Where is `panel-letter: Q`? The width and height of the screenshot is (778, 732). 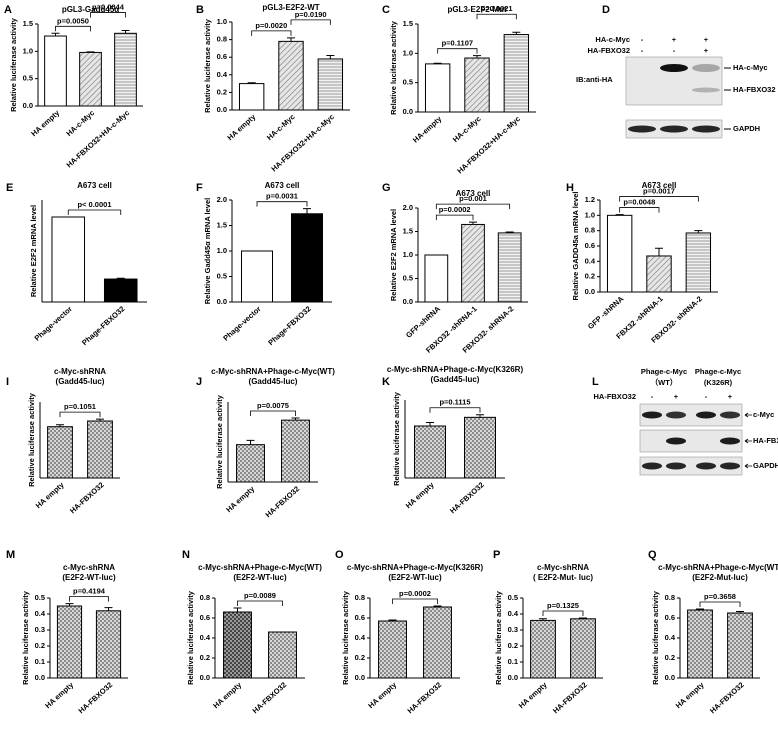
panel-letter: Q is located at coordinates (652, 555).